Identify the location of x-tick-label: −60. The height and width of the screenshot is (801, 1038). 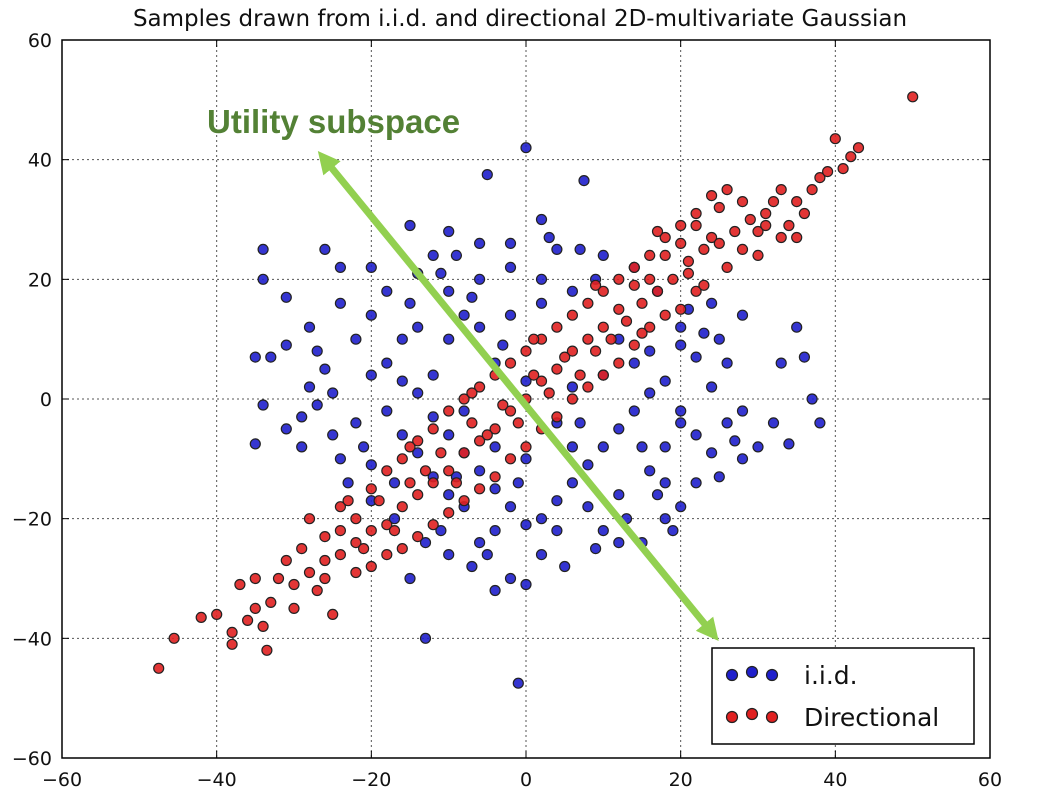
(62, 780).